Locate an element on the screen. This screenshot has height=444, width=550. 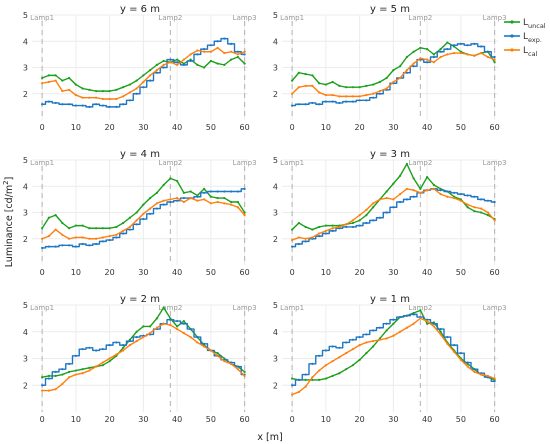
x-tick-label: 40 is located at coordinates (177, 272).